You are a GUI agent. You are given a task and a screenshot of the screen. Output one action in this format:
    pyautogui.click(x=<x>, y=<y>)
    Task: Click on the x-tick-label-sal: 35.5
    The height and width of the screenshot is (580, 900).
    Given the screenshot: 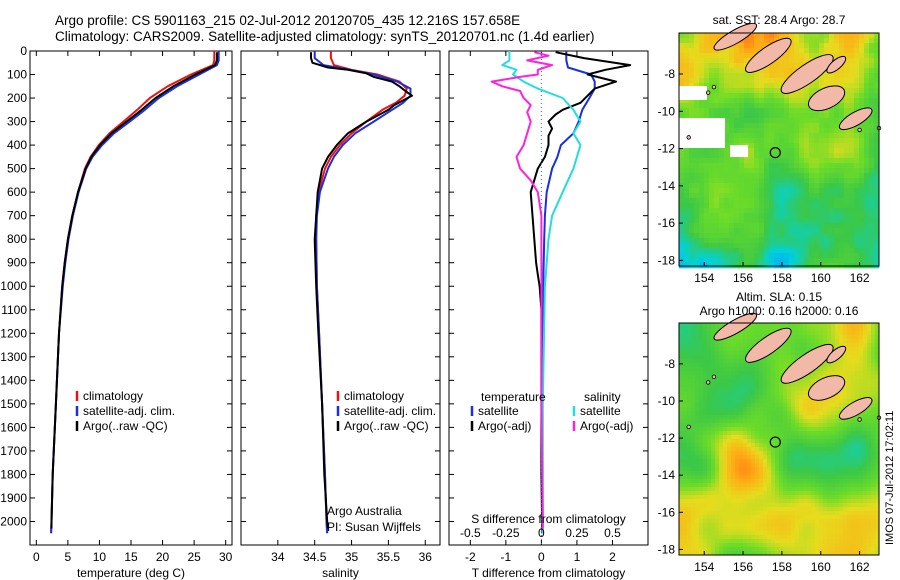 What is the action you would take?
    pyautogui.click(x=389, y=557)
    